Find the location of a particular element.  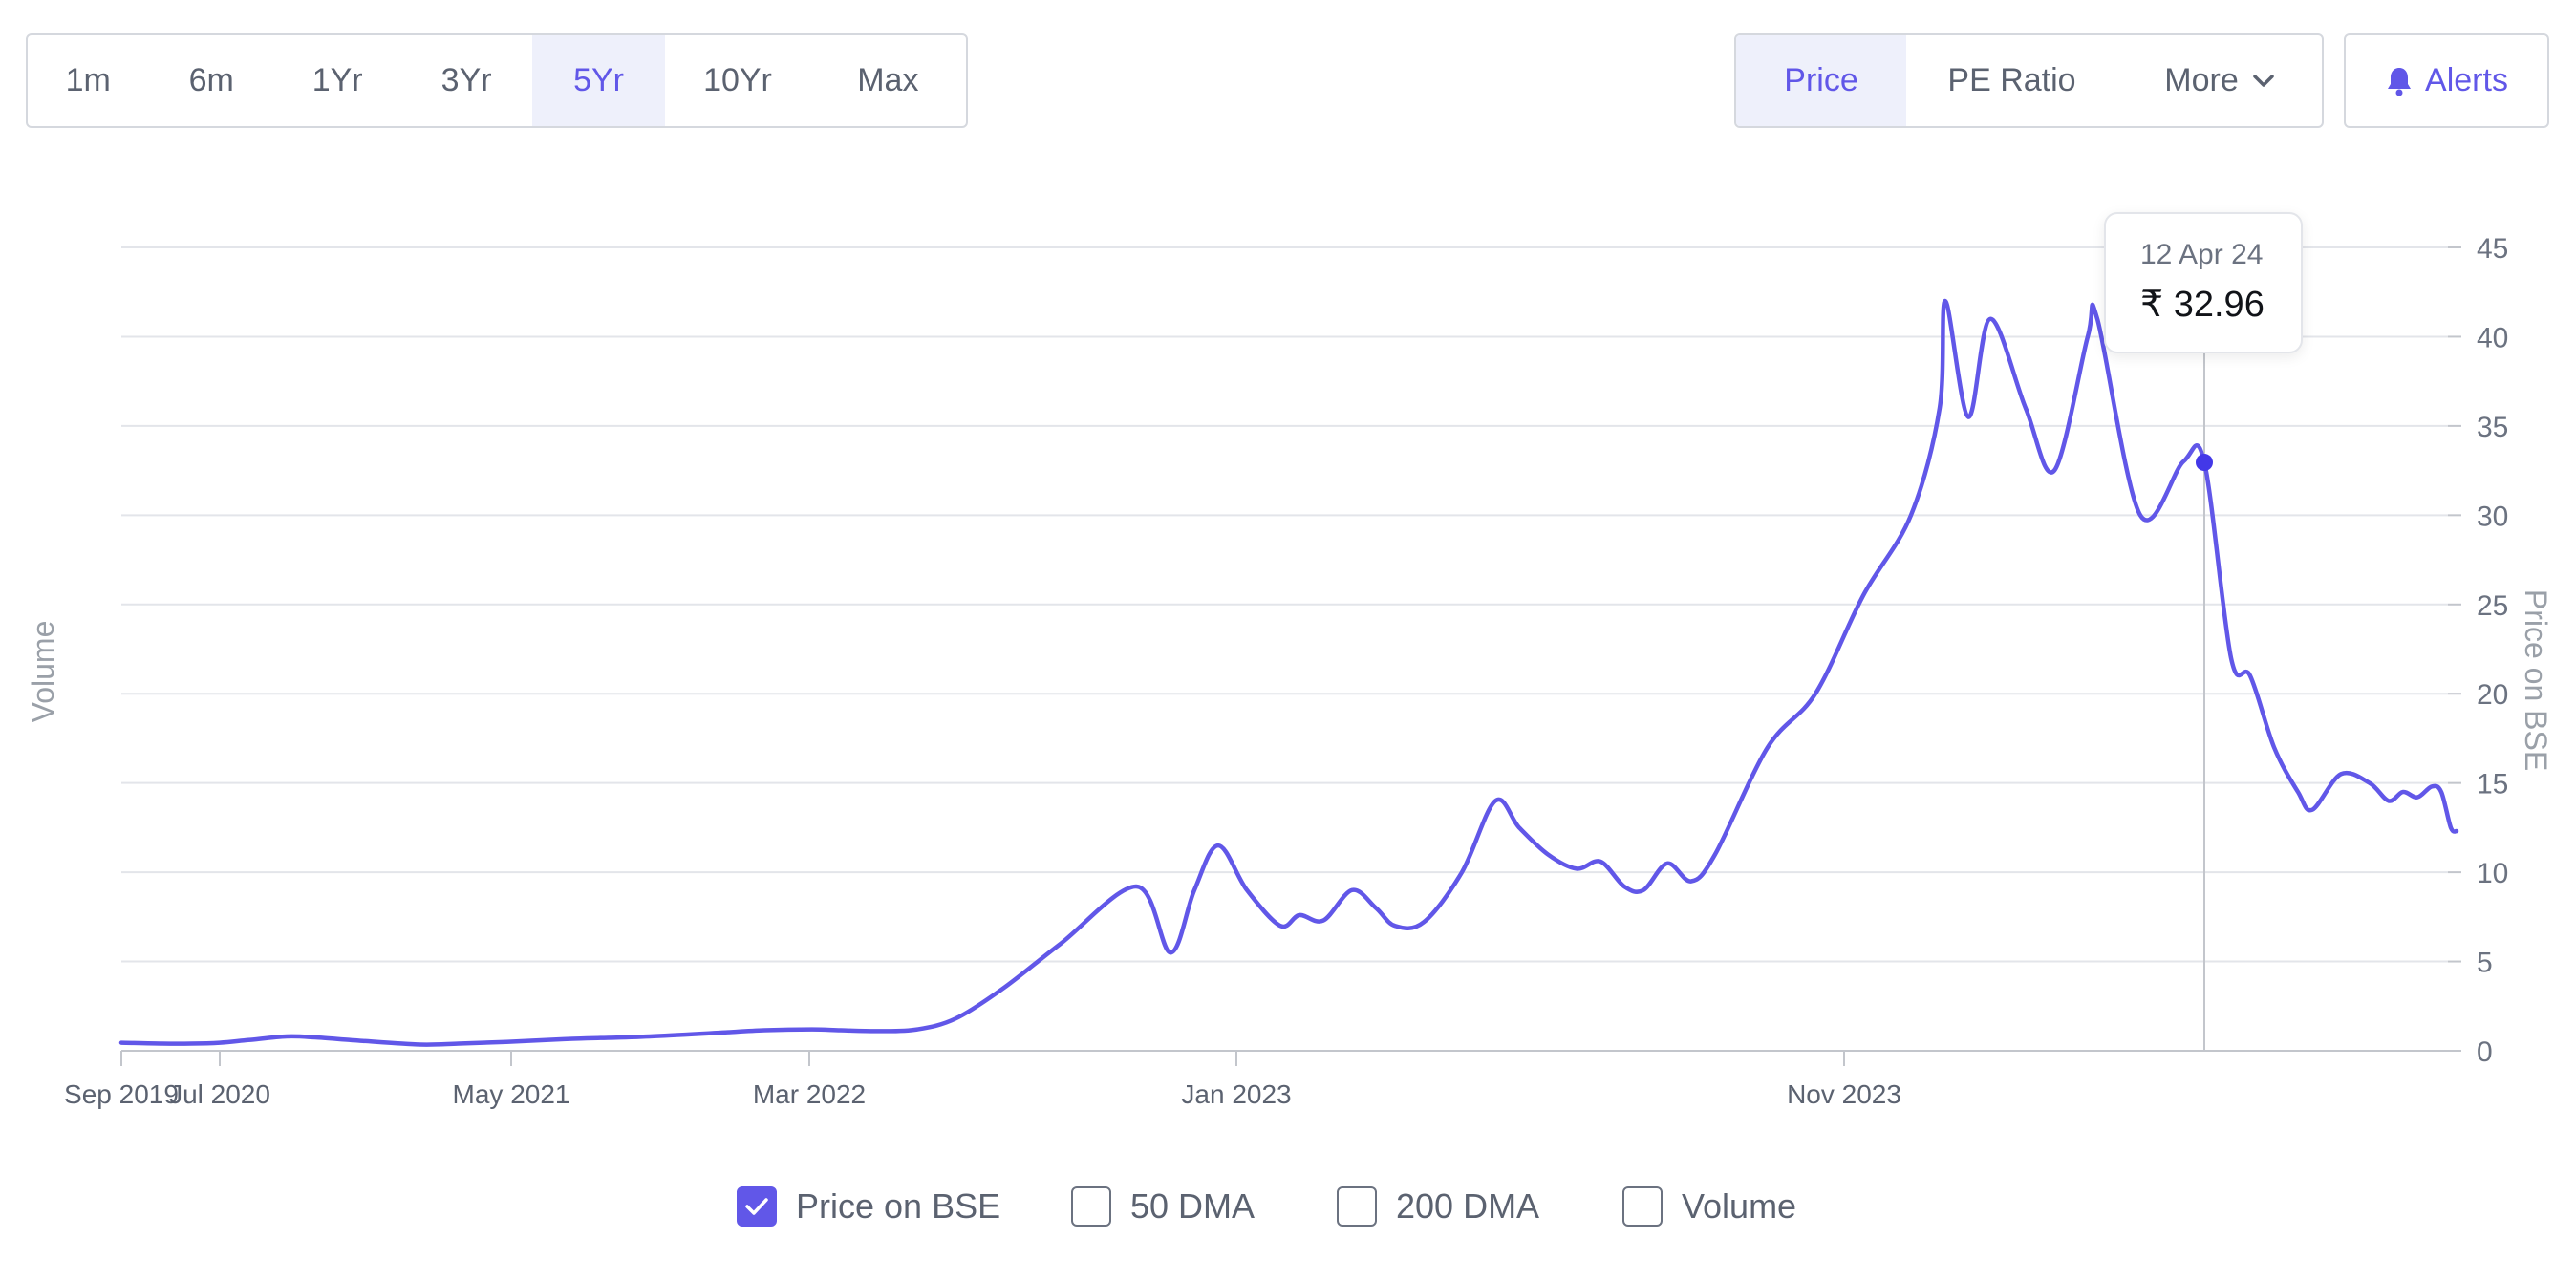

legend-label-price-on-bse: Price on BSE is located at coordinates (898, 1206).